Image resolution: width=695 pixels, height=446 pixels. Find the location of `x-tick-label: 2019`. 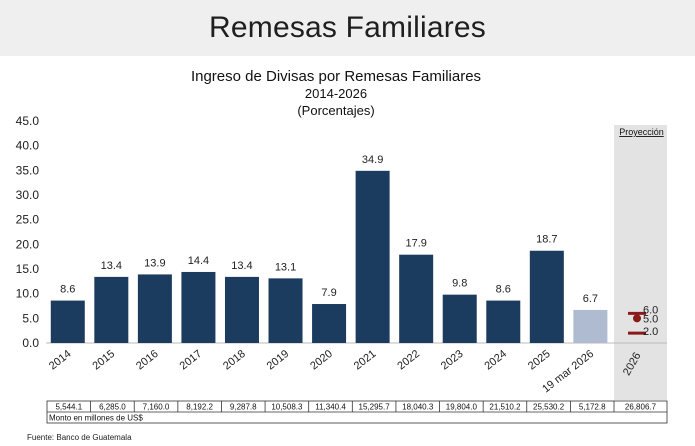

x-tick-label: 2019 is located at coordinates (278, 360).